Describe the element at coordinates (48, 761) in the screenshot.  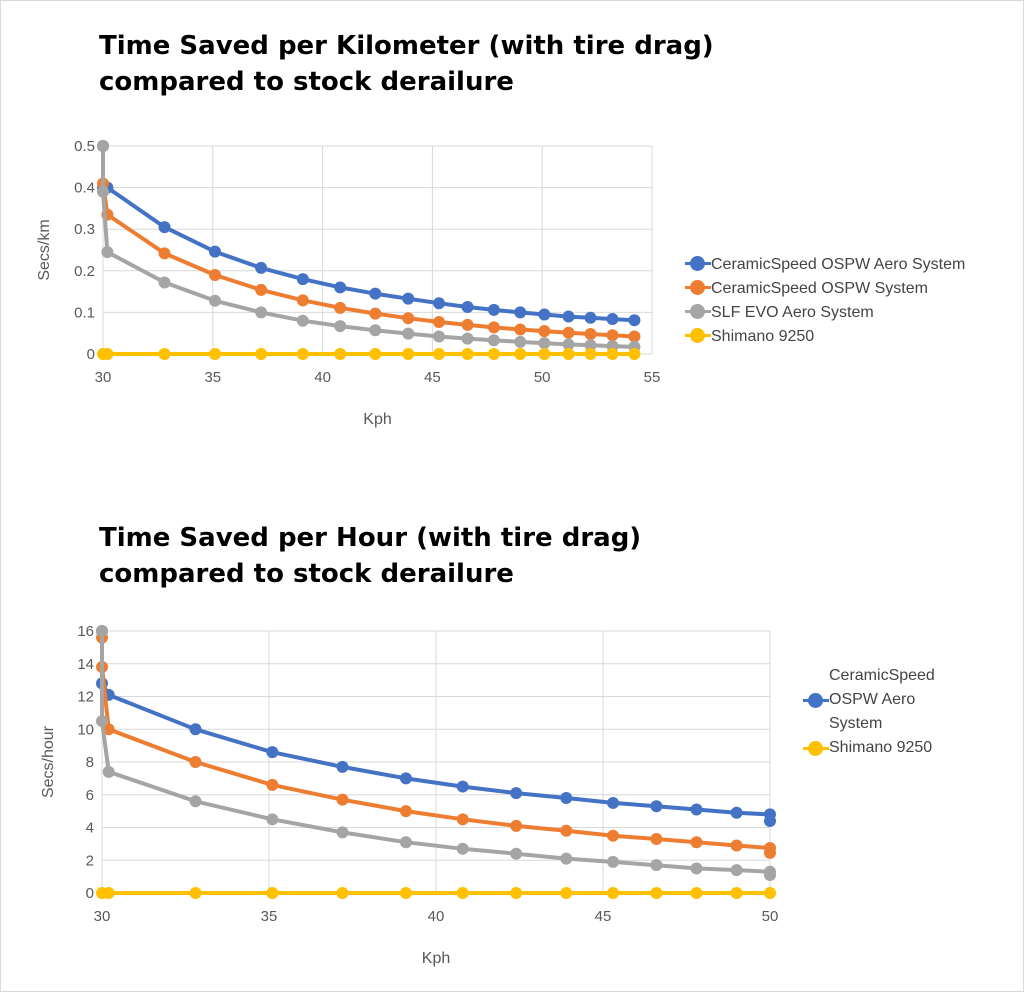
I see `y-axis-label: Secs/hour` at that location.